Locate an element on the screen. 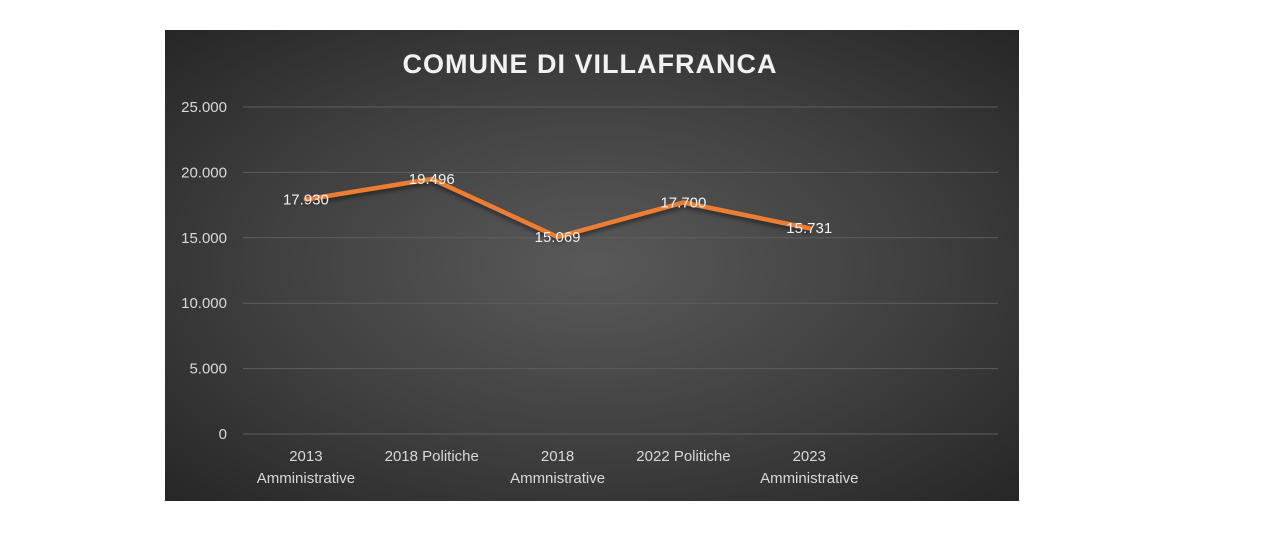 This screenshot has width=1275, height=552. data-label: 17.700 is located at coordinates (683, 202).